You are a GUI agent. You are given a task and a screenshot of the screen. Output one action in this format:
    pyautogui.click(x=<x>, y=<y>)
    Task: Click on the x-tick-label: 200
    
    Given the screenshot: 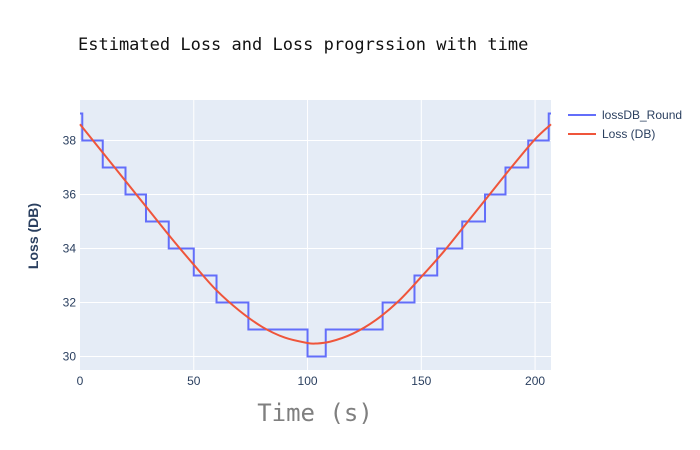 What is the action you would take?
    pyautogui.click(x=535, y=381)
    